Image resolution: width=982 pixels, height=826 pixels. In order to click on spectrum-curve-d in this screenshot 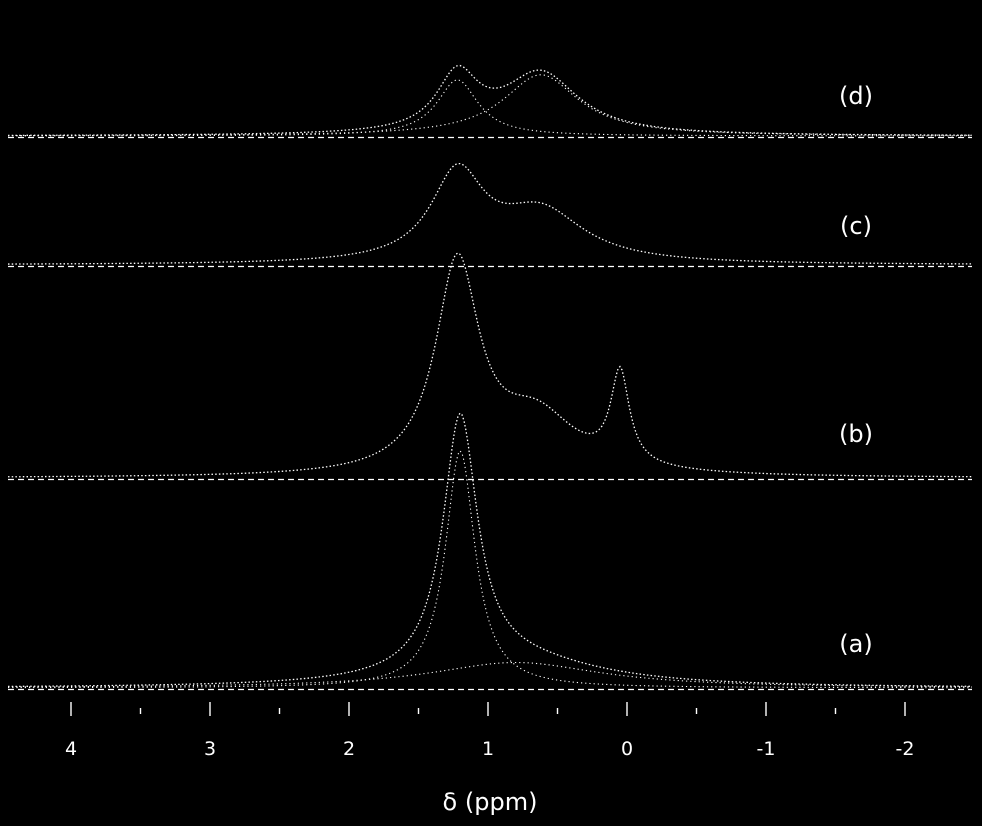, I will do `click(489, 100)`.